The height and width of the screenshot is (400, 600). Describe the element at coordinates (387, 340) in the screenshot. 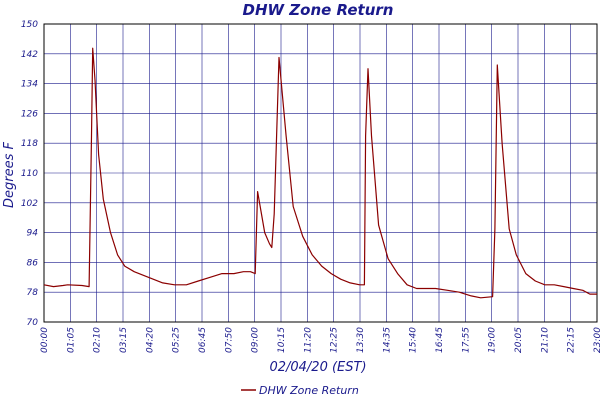

I see `x-tick-label: 14:35` at that location.